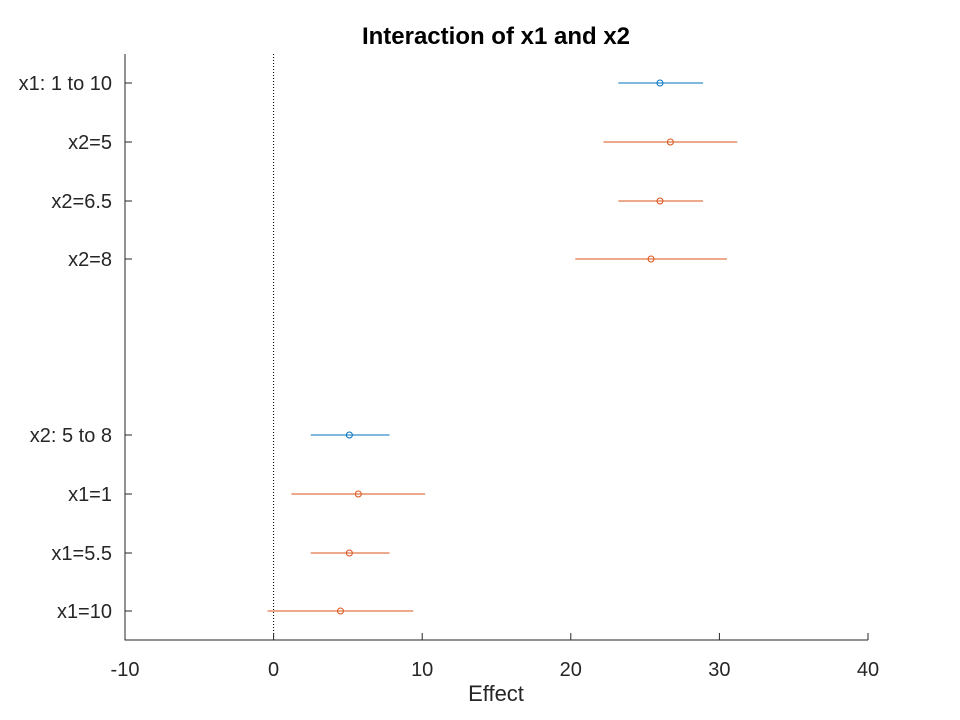  What do you see at coordinates (90, 495) in the screenshot?
I see `y-tick-label: x1=1` at bounding box center [90, 495].